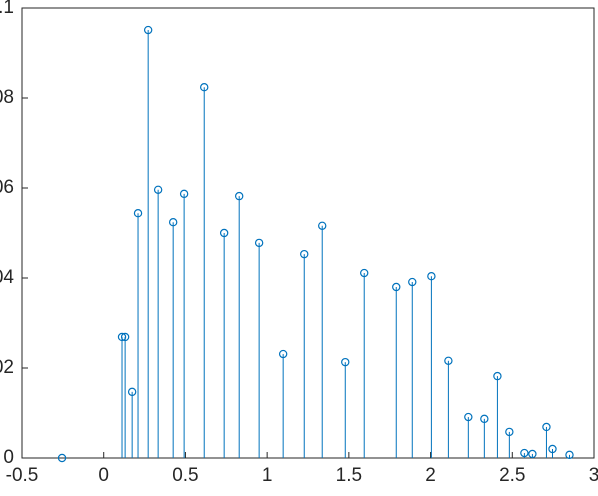 The image size is (598, 496). What do you see at coordinates (22, 475) in the screenshot?
I see `x-tick-label: -0.5` at bounding box center [22, 475].